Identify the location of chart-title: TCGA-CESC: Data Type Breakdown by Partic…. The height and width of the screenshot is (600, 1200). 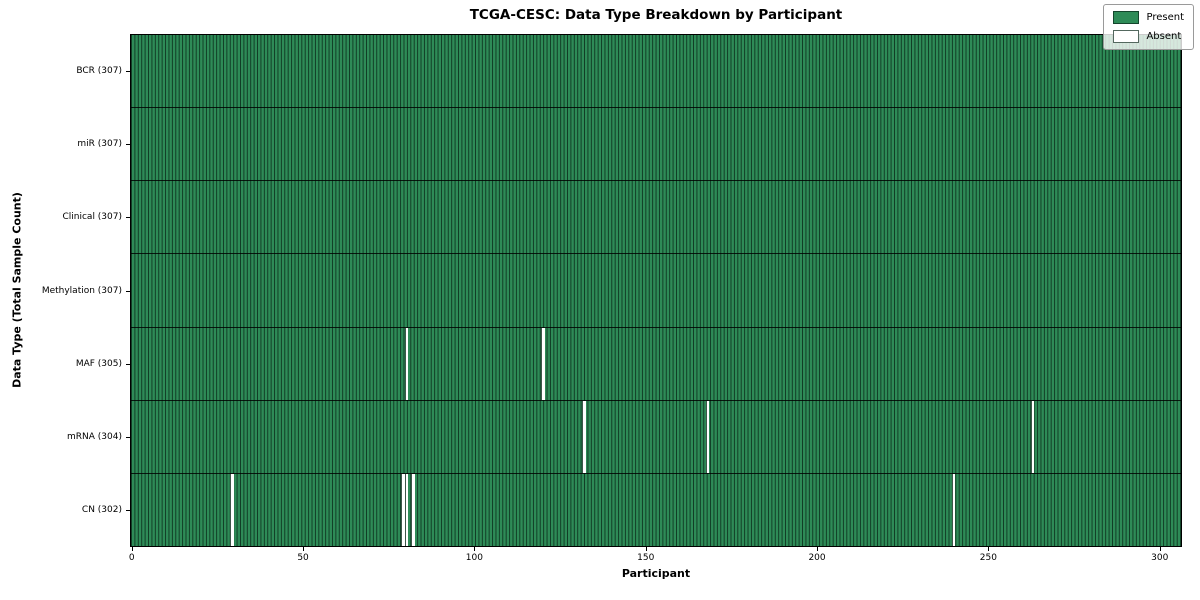
(656, 15).